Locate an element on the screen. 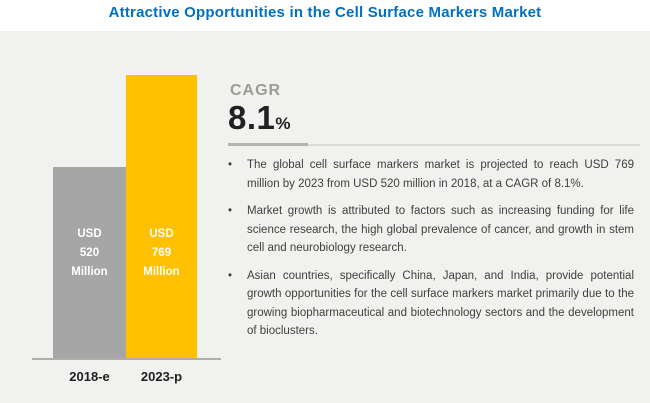  section-divider is located at coordinates (434, 144).